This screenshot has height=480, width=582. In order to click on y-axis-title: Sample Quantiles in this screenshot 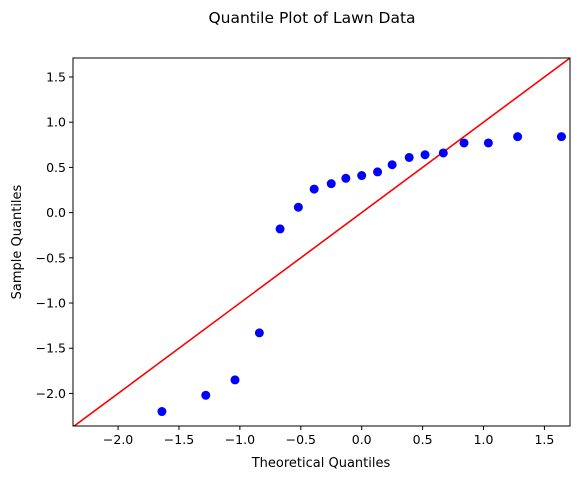, I will do `click(17, 241)`.